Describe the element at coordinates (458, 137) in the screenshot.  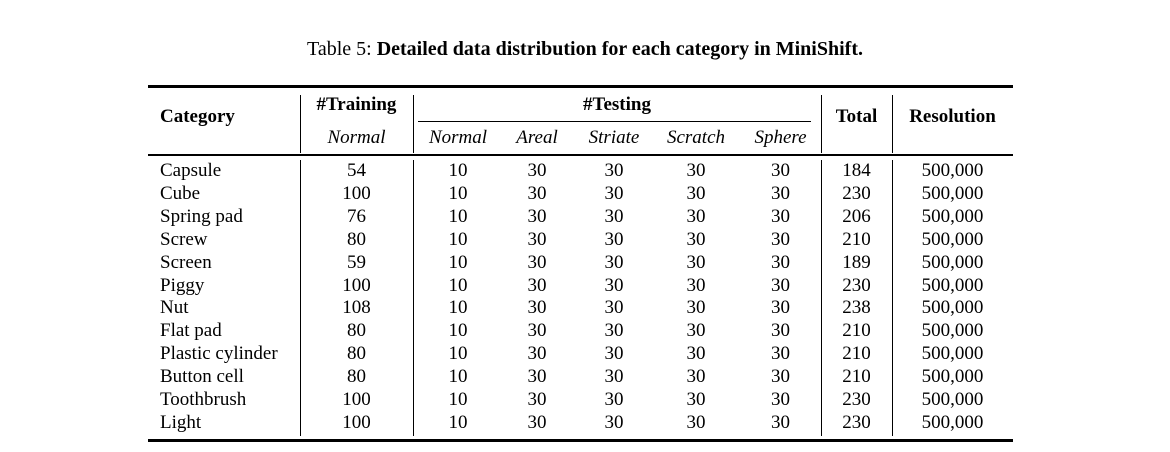
I see `subheader-testing-normal: Normal` at that location.